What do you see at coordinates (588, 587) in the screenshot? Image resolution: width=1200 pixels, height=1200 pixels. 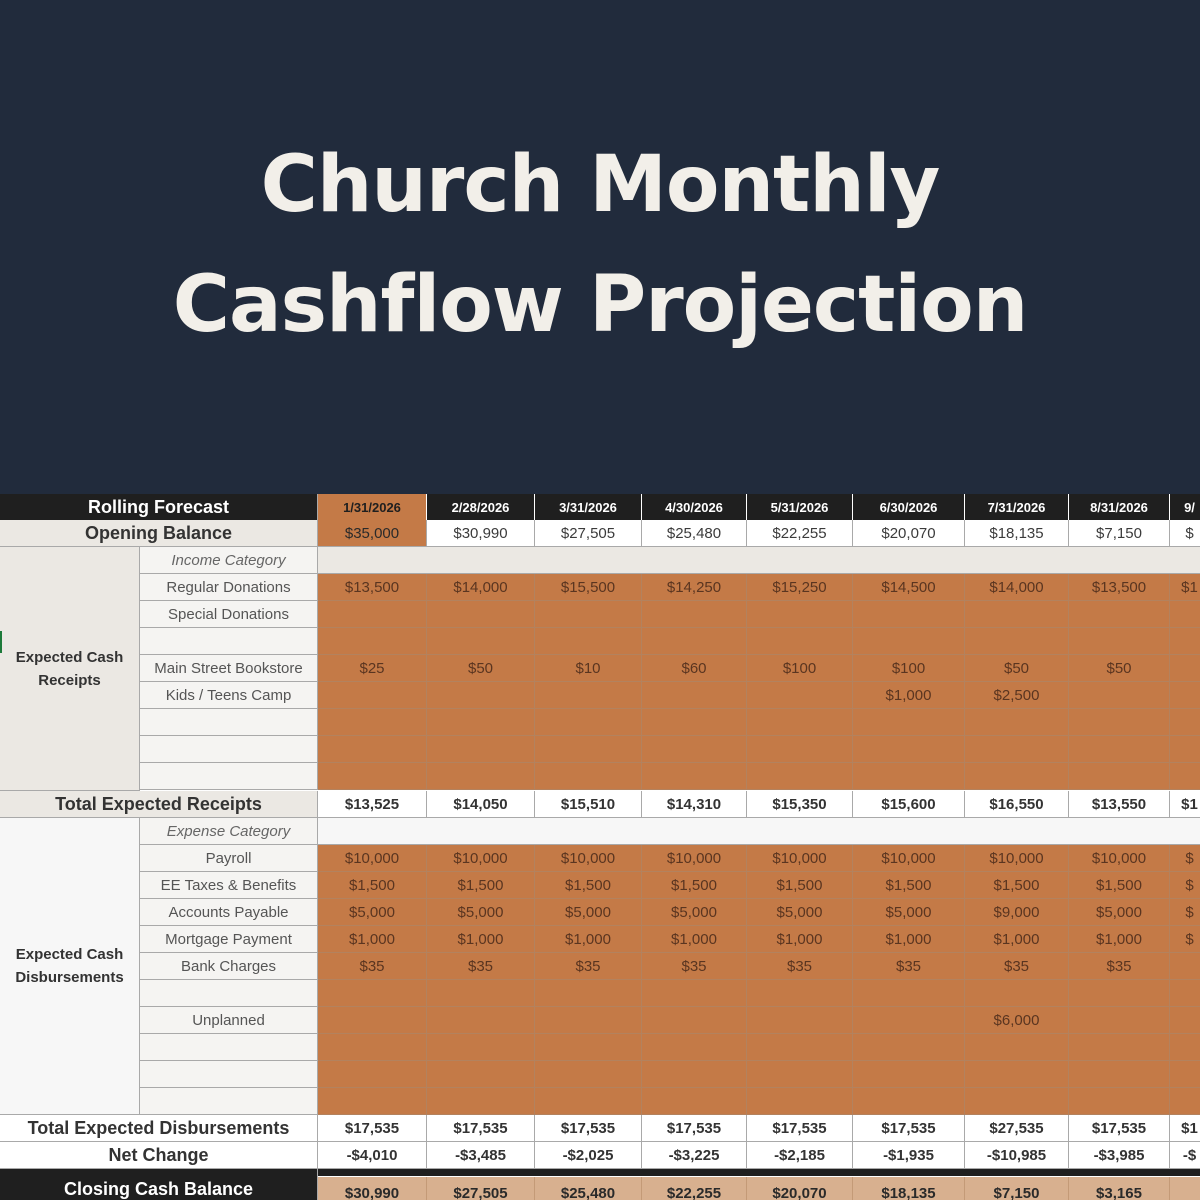 I see `receipt-cell: $15,500` at bounding box center [588, 587].